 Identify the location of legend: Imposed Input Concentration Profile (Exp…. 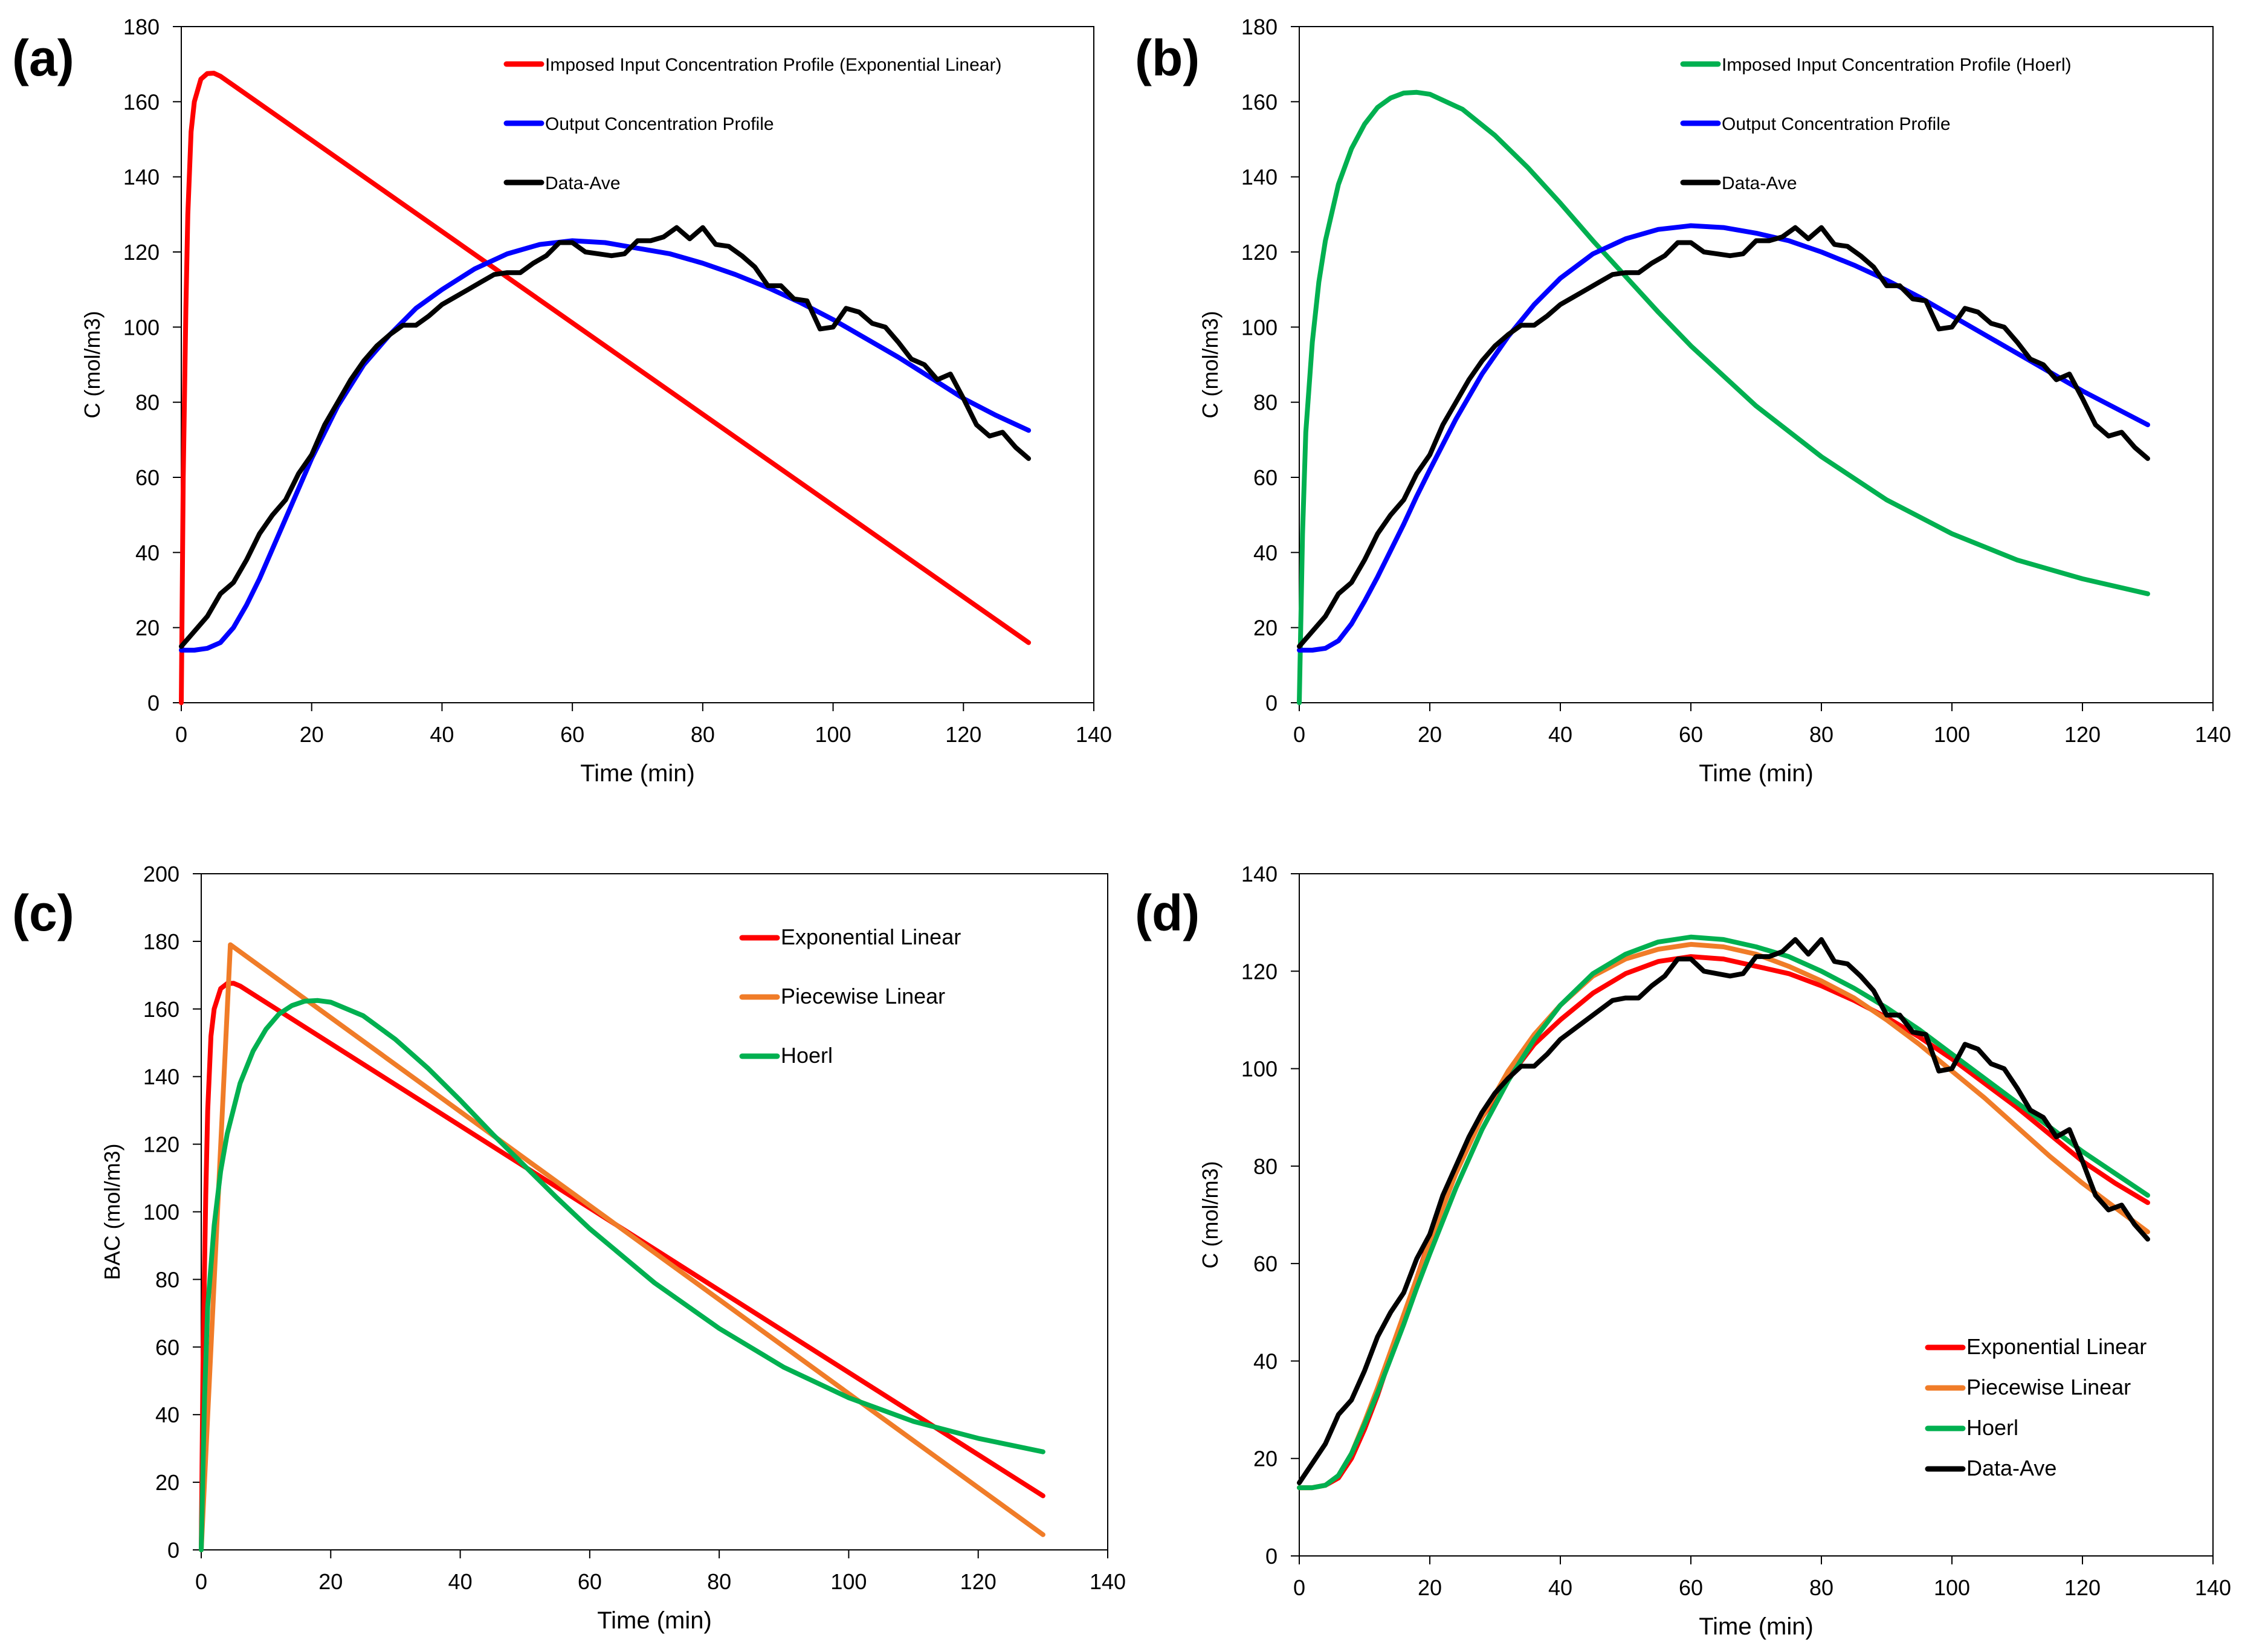
(752, 124).